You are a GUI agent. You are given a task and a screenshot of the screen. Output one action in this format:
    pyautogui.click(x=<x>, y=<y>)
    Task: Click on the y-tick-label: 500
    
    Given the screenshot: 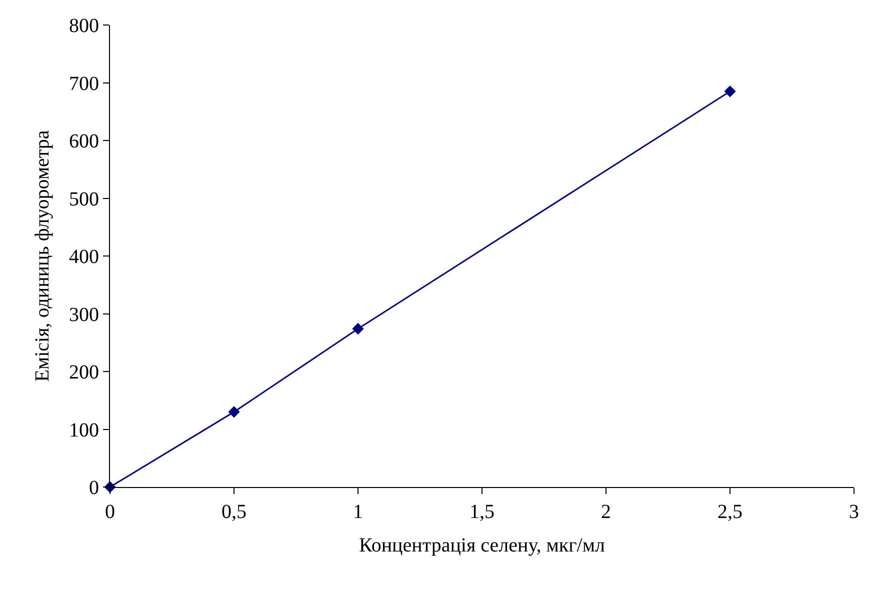 What is the action you would take?
    pyautogui.click(x=84, y=199)
    